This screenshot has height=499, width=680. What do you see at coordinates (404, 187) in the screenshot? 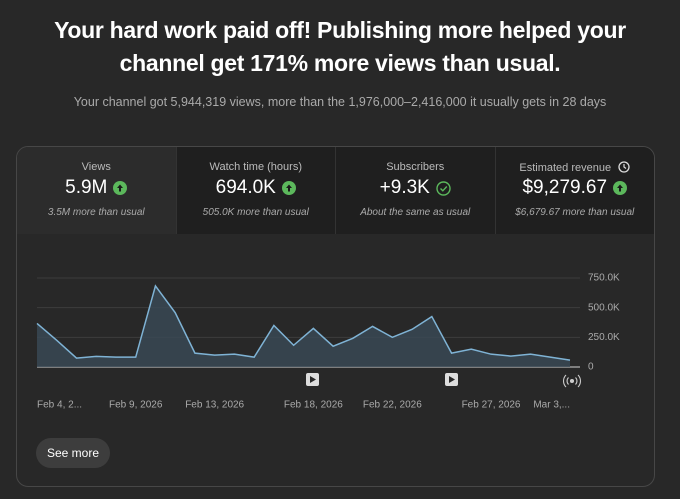
I see `metric-value: +9.3K` at bounding box center [404, 187].